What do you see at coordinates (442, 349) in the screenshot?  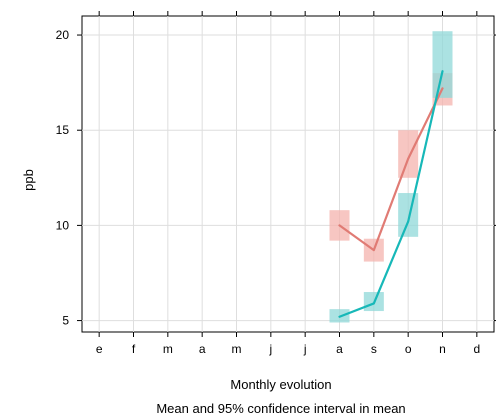 I see `x-tick-label: n` at bounding box center [442, 349].